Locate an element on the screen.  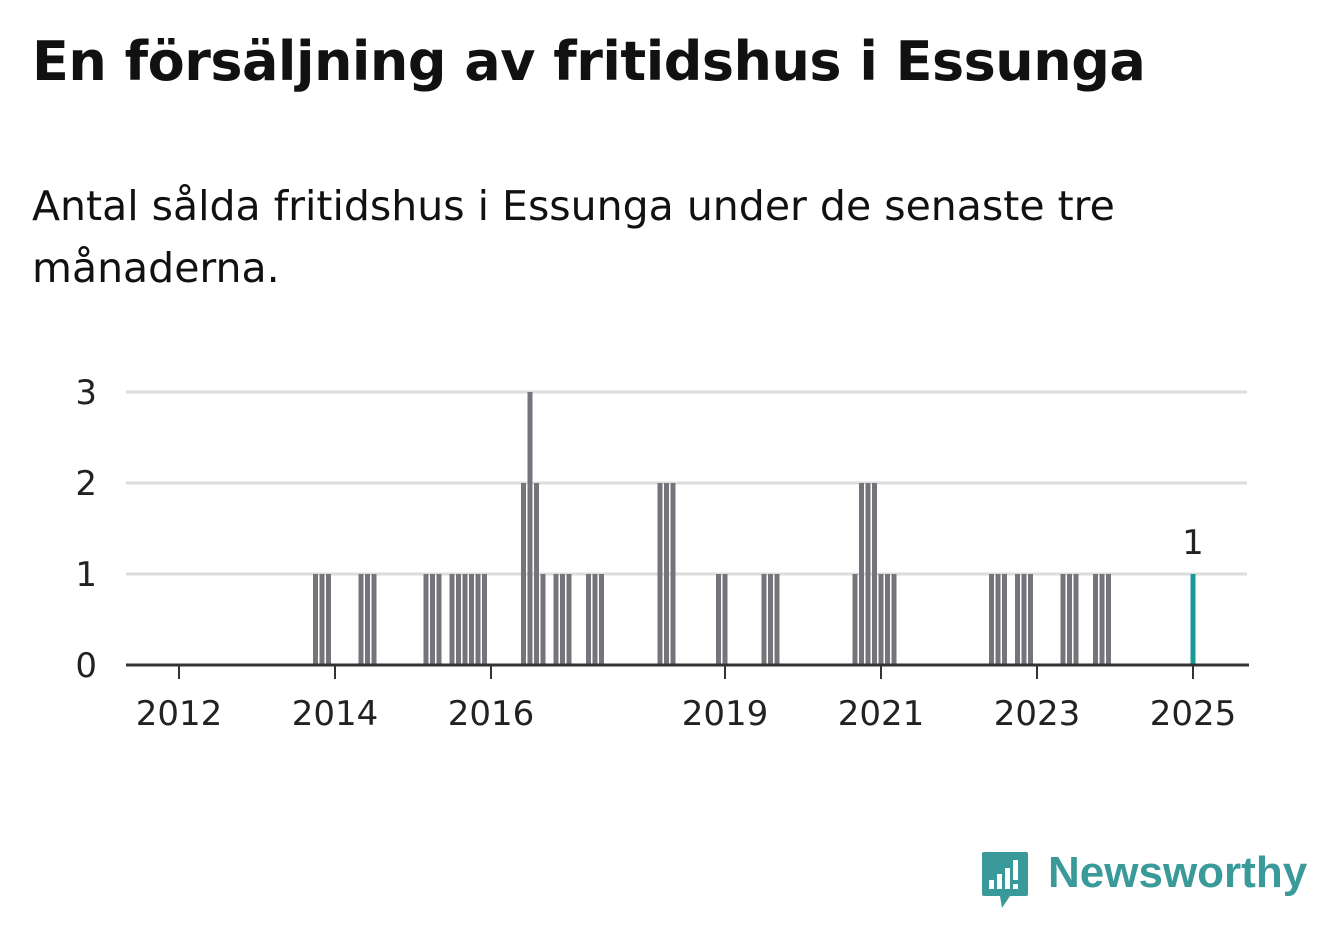
x-tick-label: 2023 is located at coordinates (1037, 714).